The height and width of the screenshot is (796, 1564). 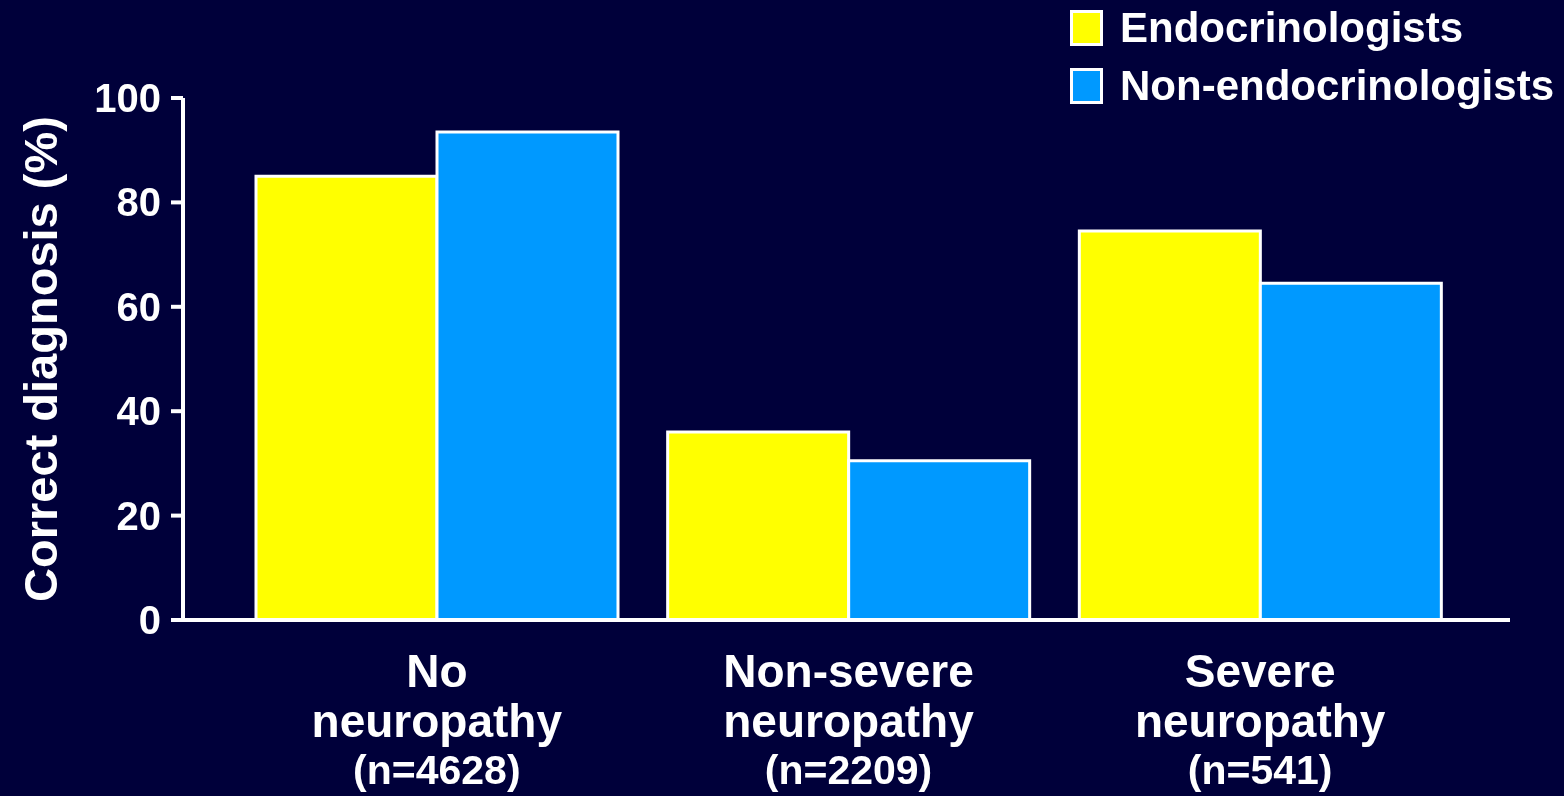 What do you see at coordinates (149, 620) in the screenshot?
I see `y-tick-label: 0` at bounding box center [149, 620].